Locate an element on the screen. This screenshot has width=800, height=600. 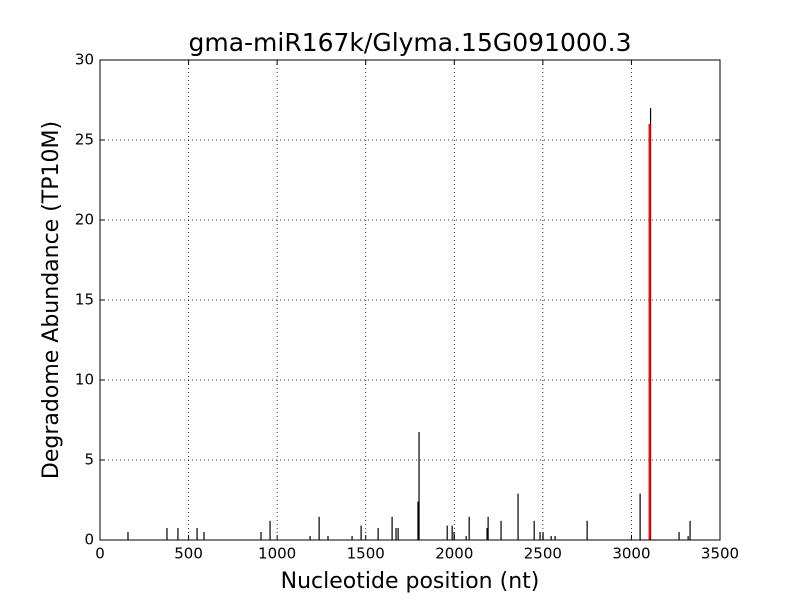
x-tick-label: 3000 is located at coordinates (631, 554).